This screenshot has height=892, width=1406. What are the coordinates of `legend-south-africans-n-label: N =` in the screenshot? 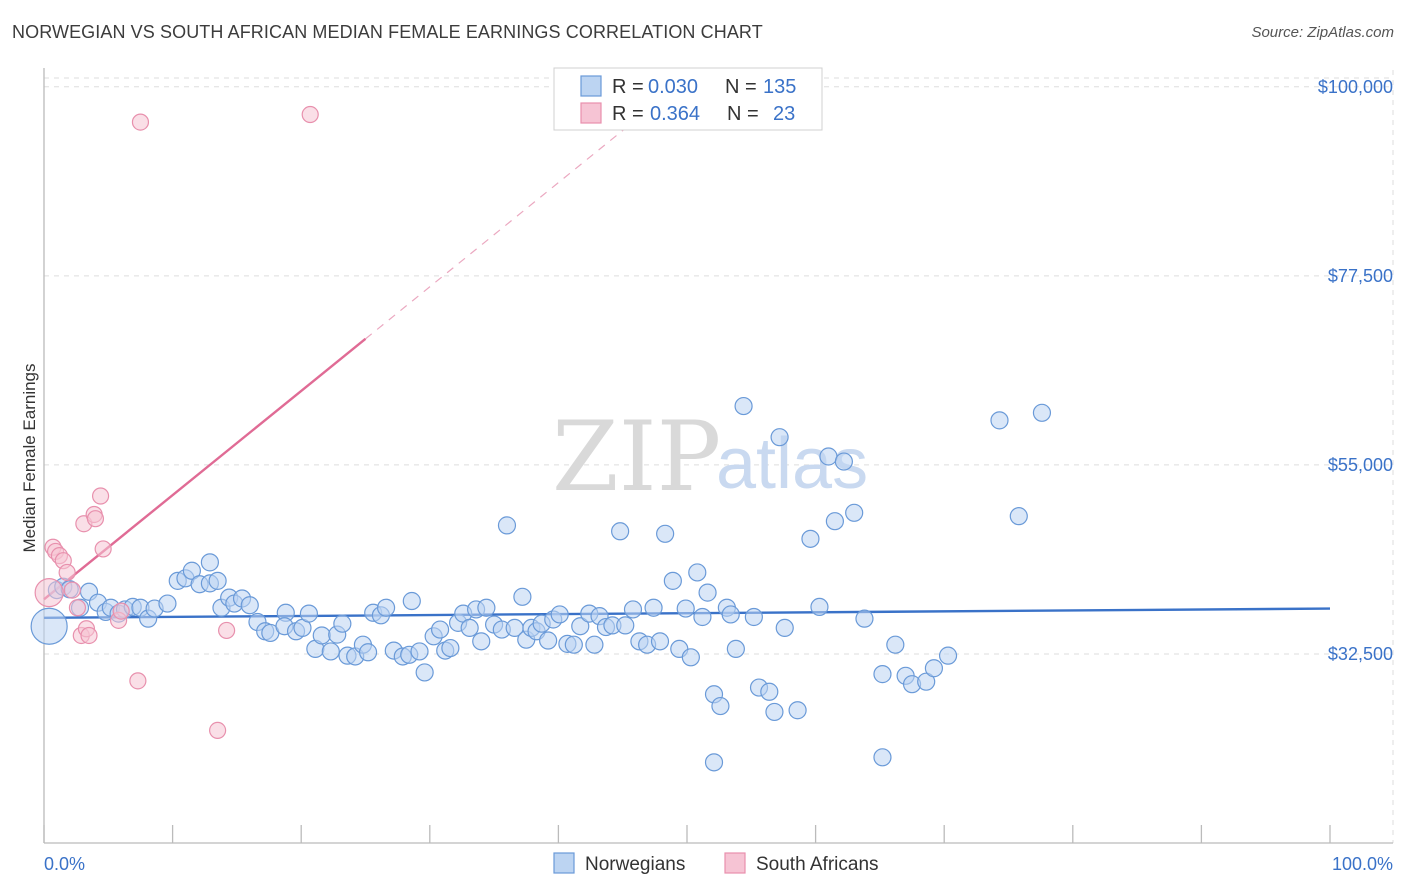 It's located at (743, 114).